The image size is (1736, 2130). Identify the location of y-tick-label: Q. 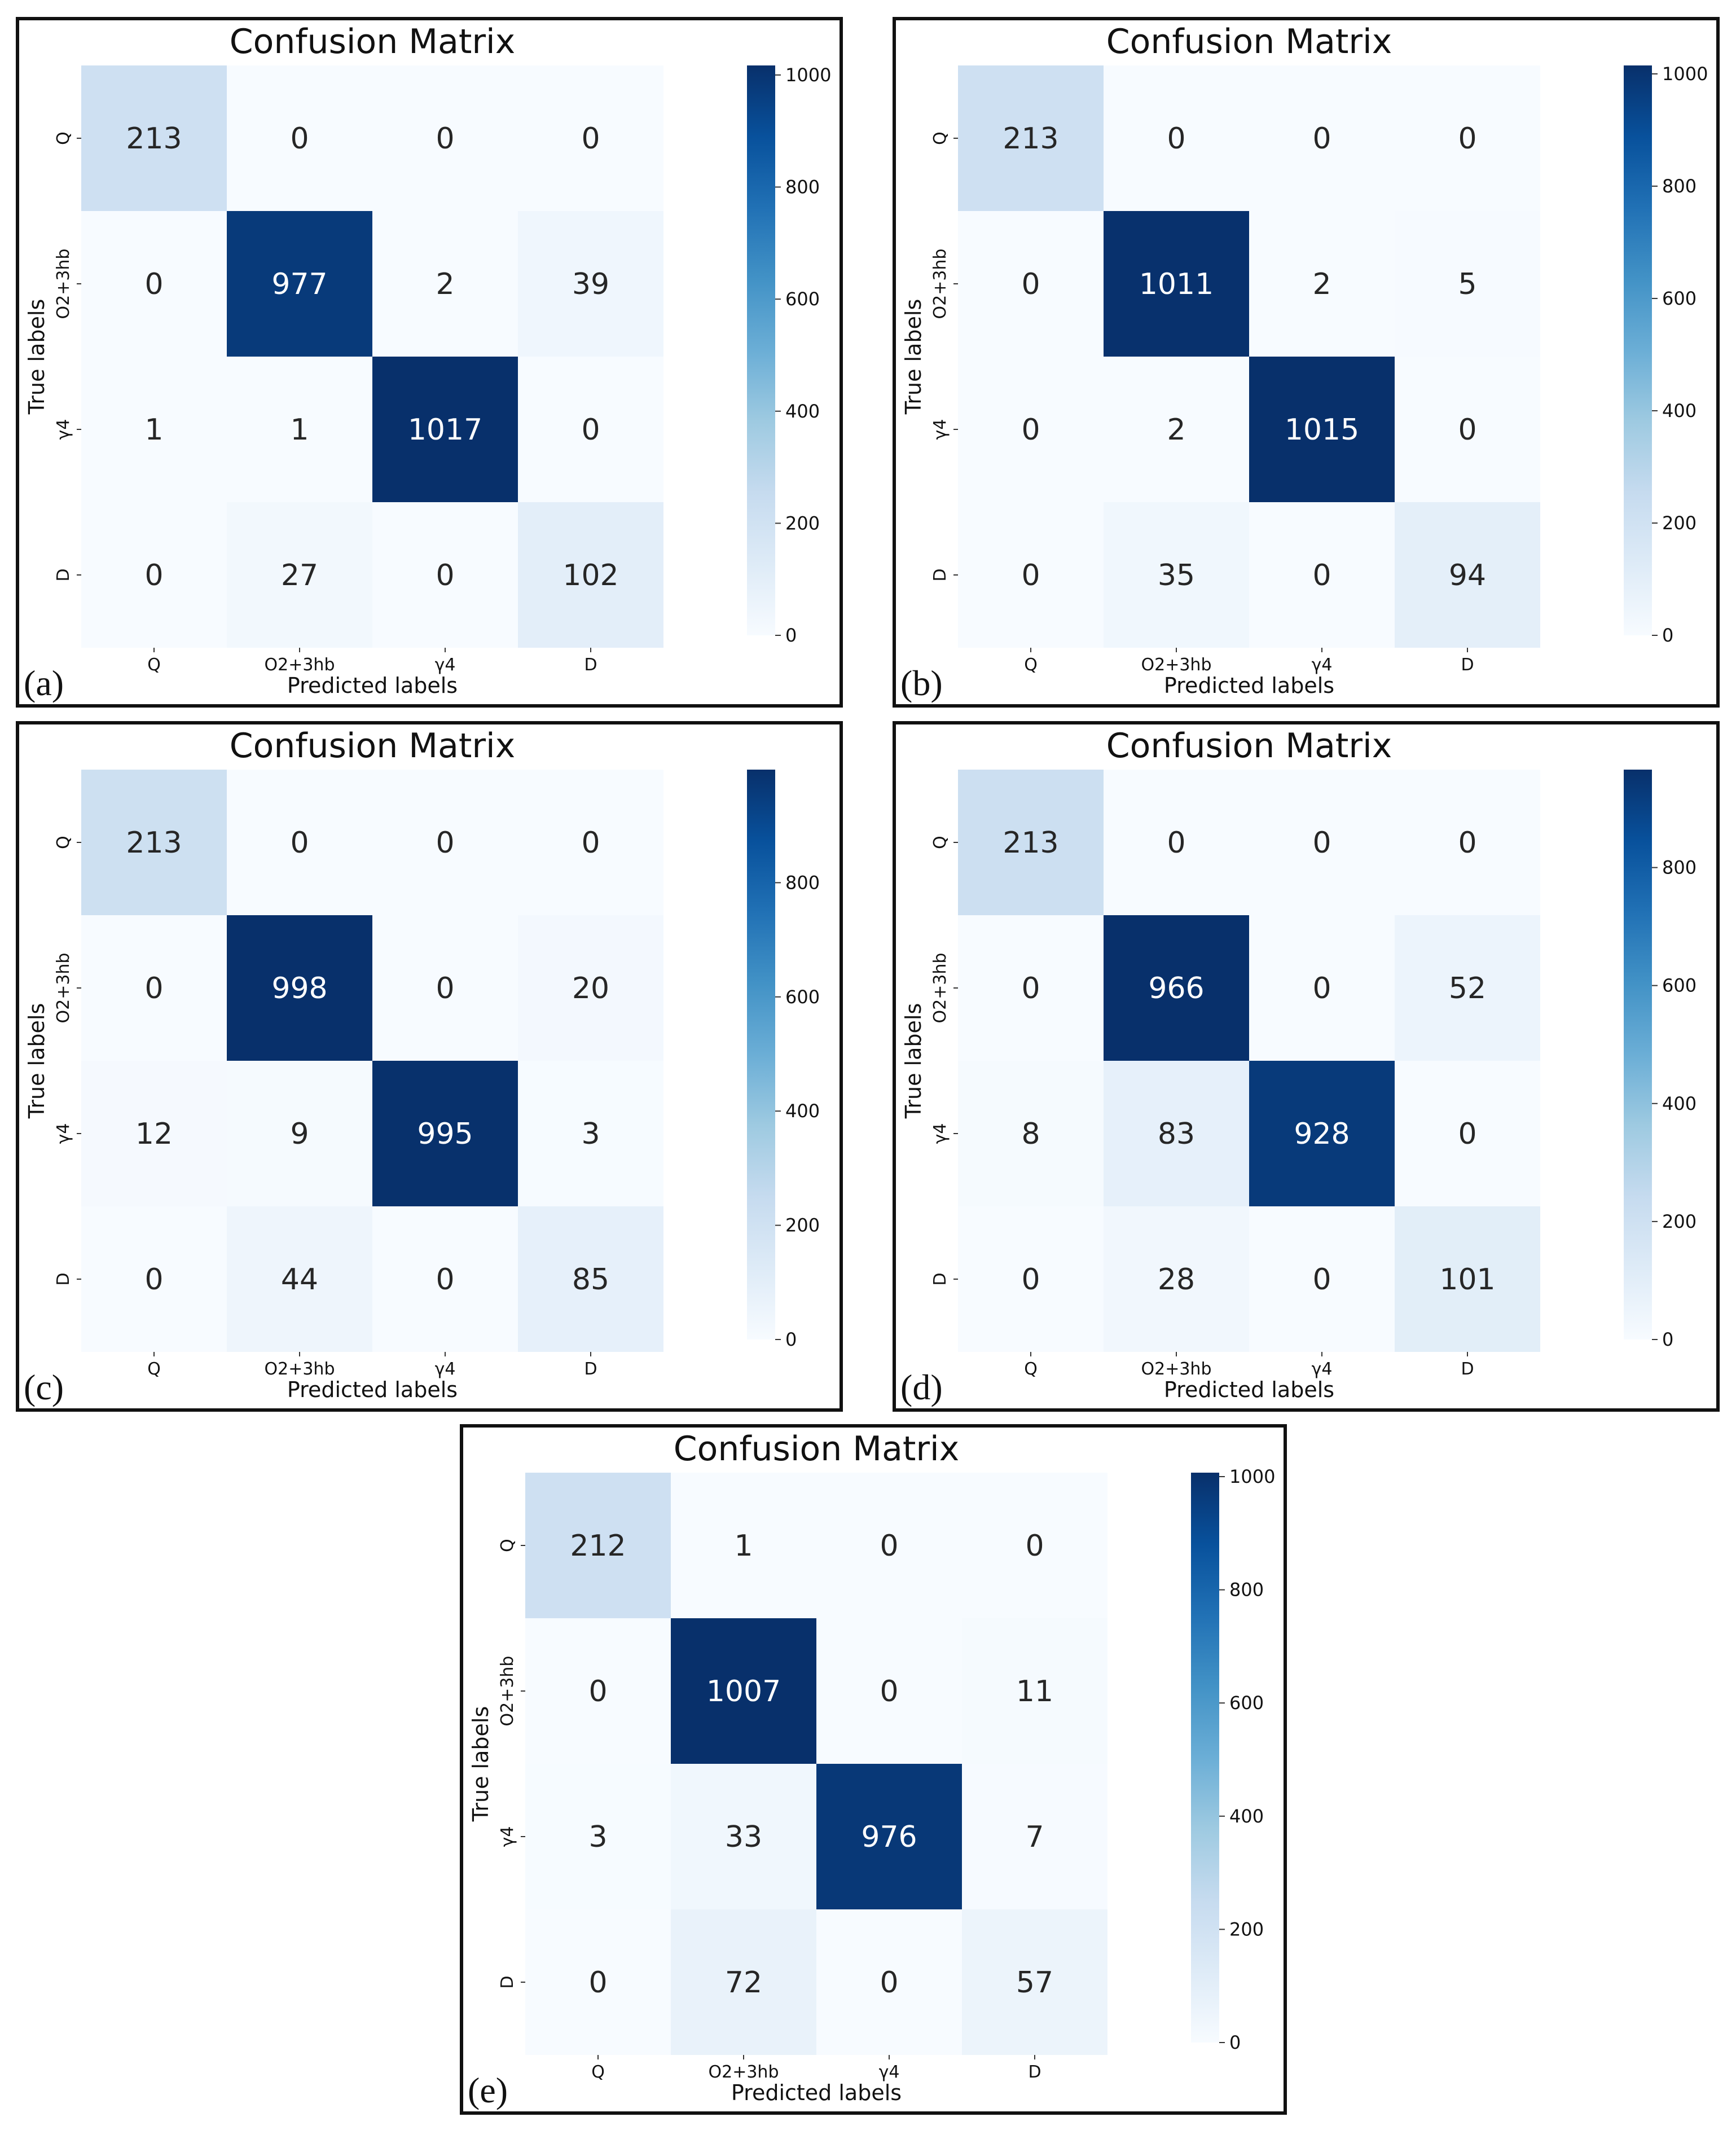
(940, 138).